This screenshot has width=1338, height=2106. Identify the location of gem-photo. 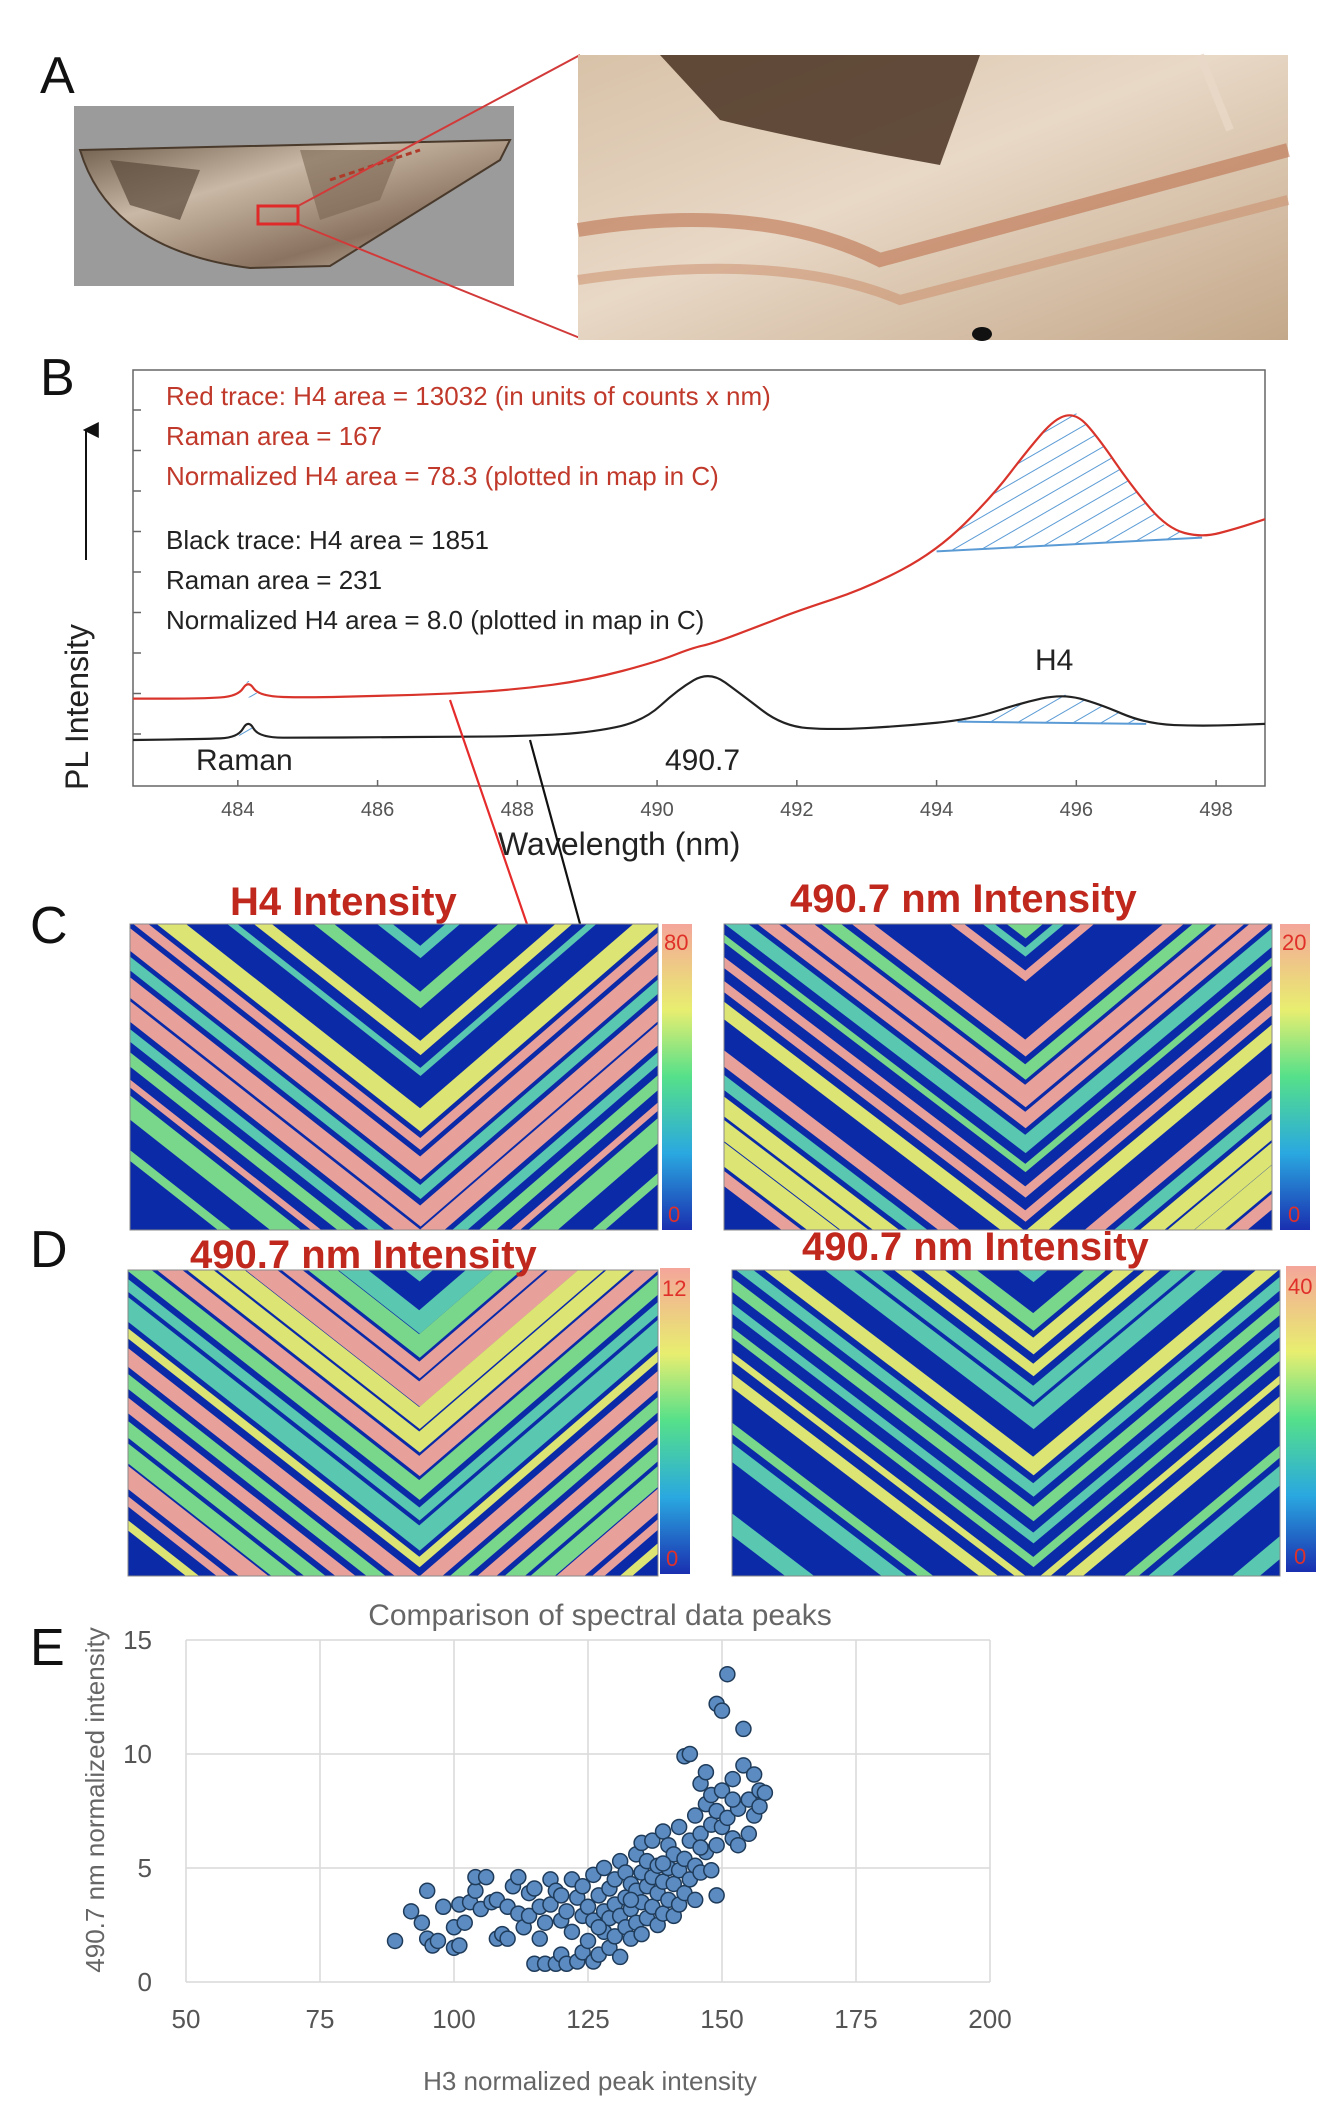
(294, 196).